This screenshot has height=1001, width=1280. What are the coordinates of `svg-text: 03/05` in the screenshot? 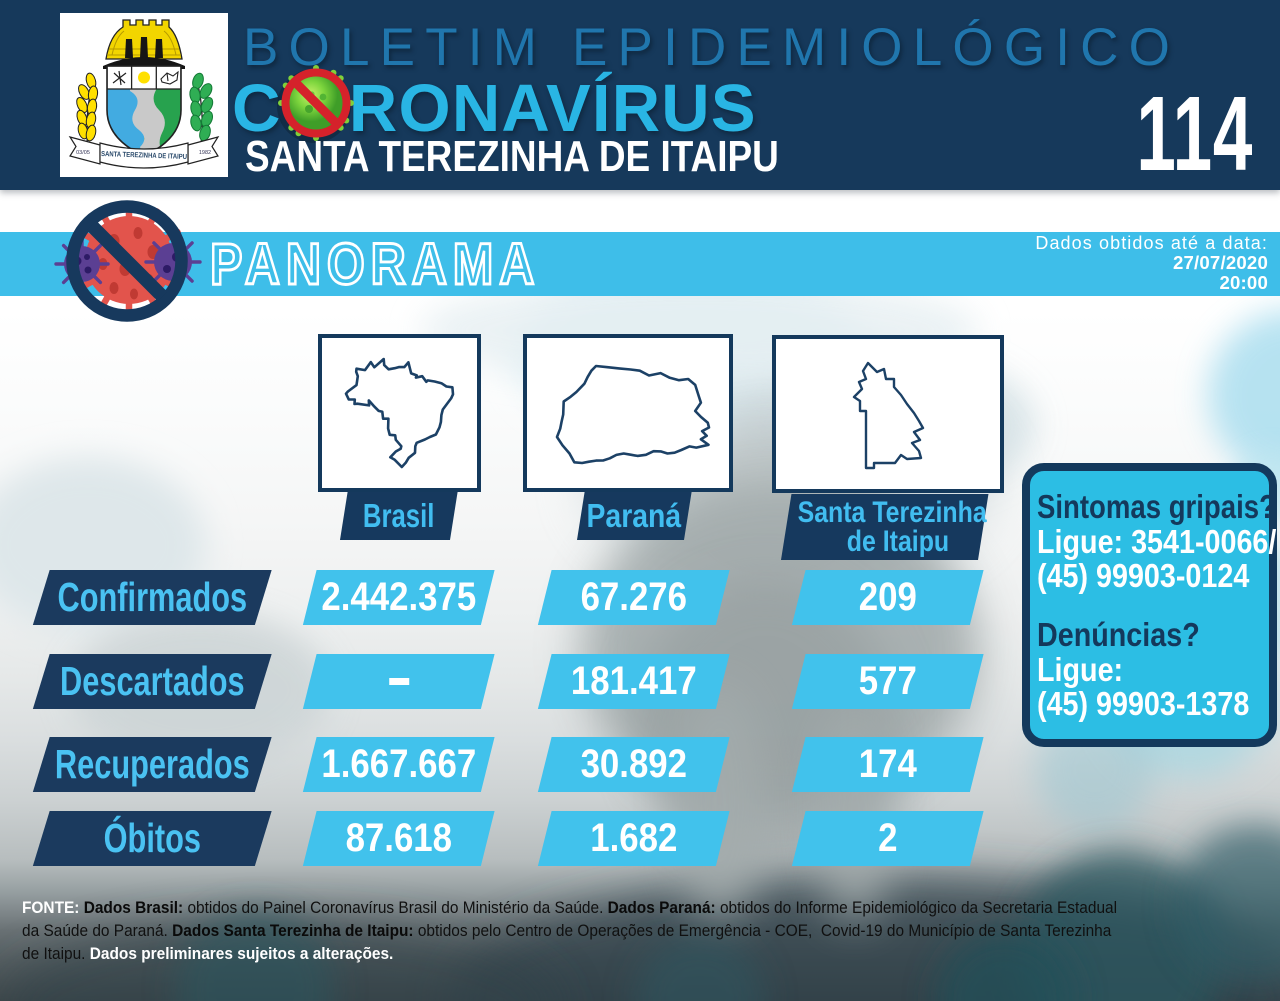 It's located at (83, 153).